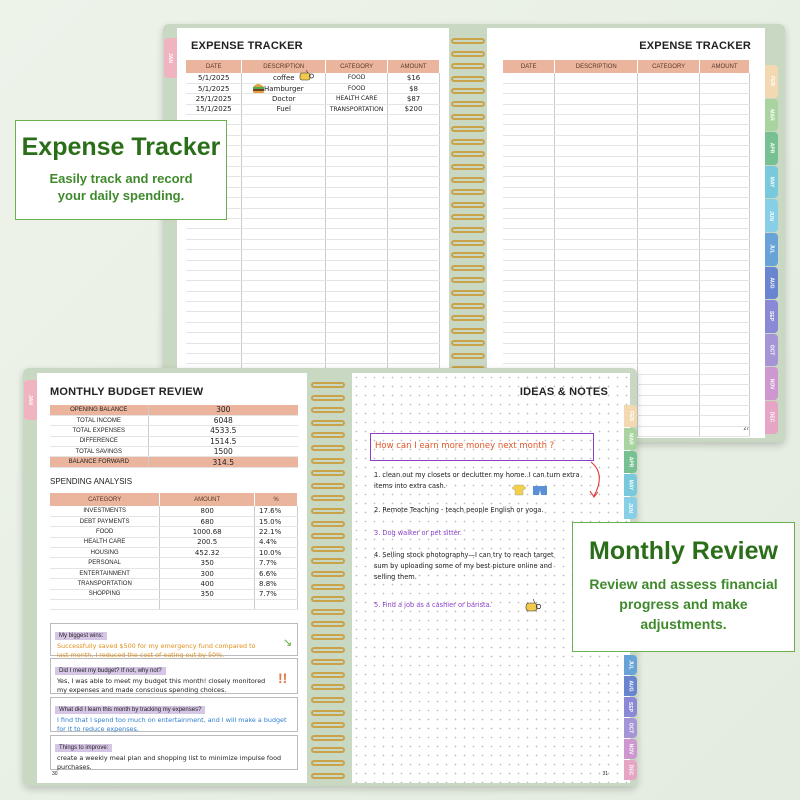 This screenshot has width=800, height=800. What do you see at coordinates (284, 66) in the screenshot?
I see `column-header: DESCRIPTION` at bounding box center [284, 66].